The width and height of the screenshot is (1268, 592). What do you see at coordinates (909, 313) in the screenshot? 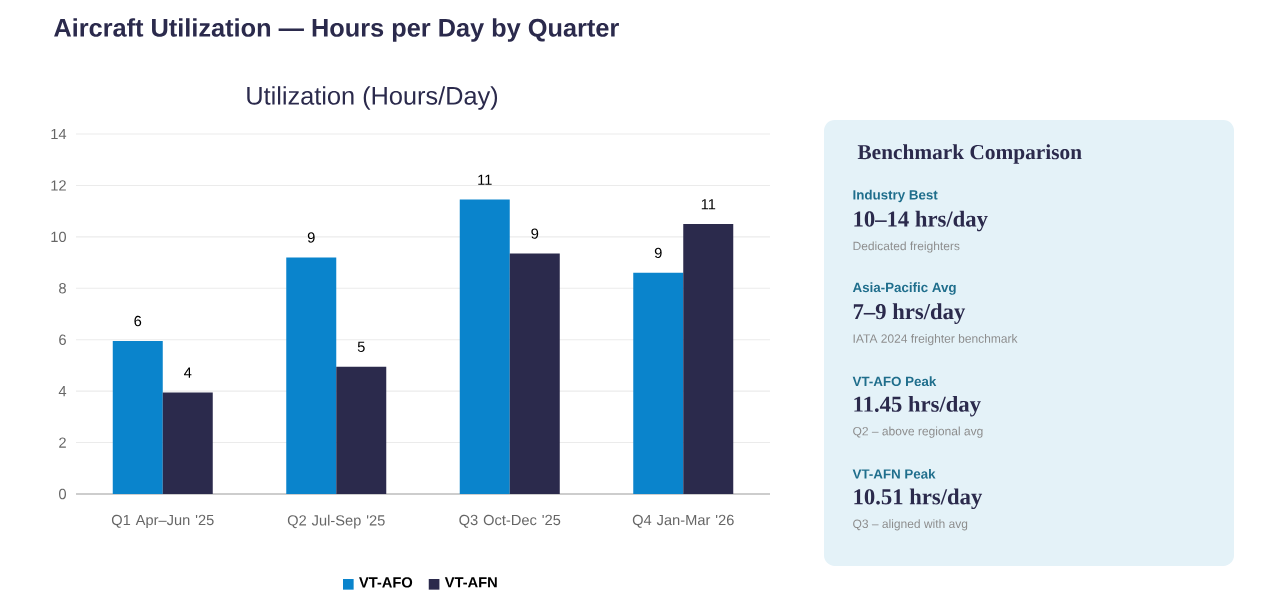
I see `text: 7–9 hrs/day` at bounding box center [909, 313].